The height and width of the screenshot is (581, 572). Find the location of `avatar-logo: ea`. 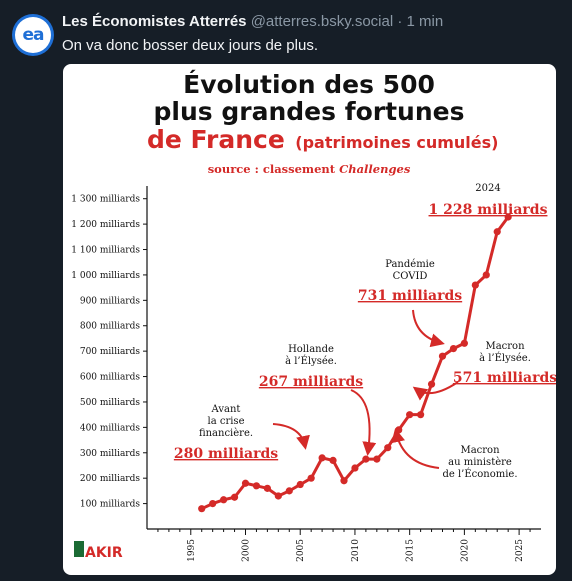

avatar-logo: ea is located at coordinates (33, 35).